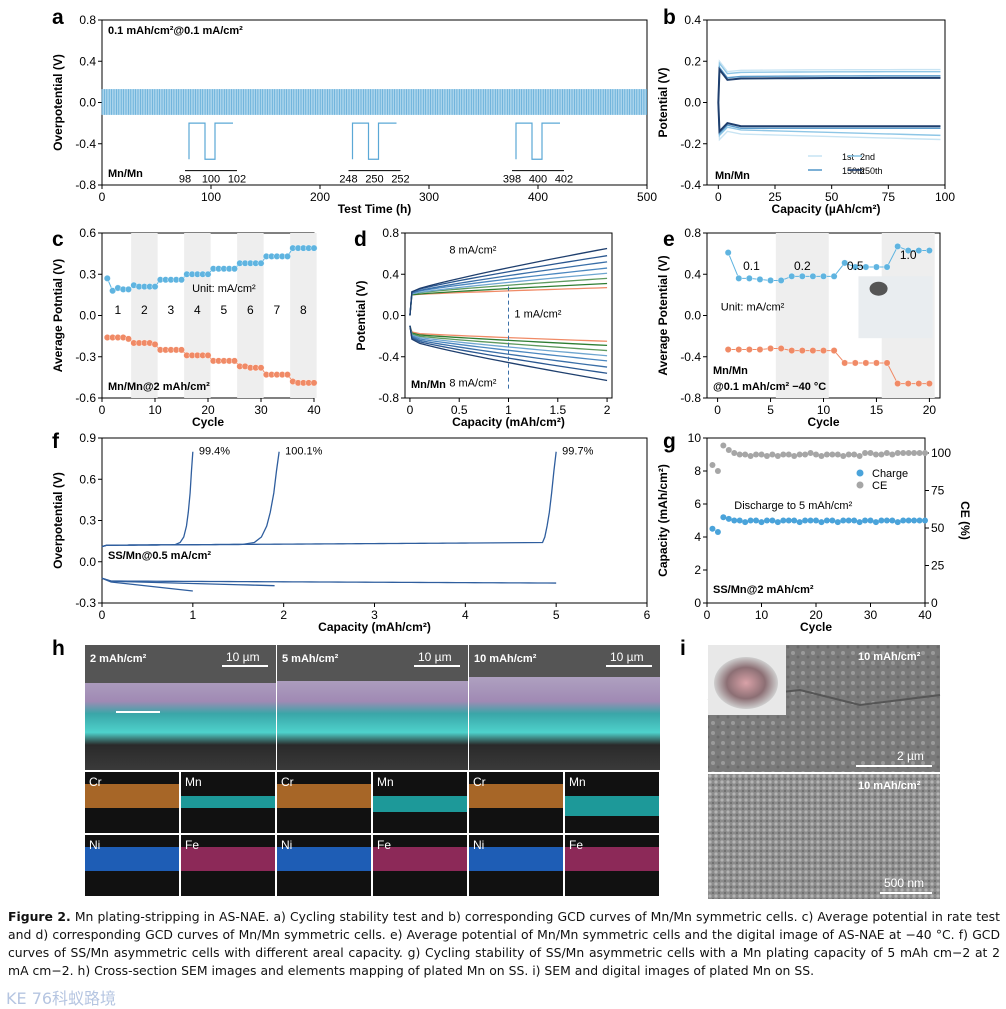 The image size is (1006, 1009). I want to click on y-axis-label: Potential (V), so click(361, 315).